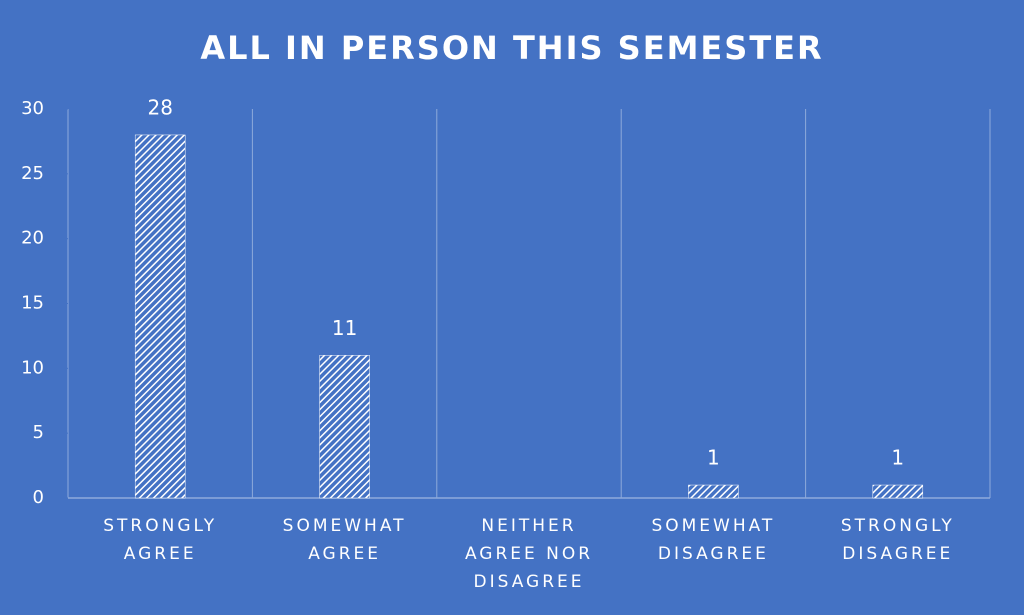  I want to click on x-tick-label: STRONGLY AGREE, so click(160, 540).